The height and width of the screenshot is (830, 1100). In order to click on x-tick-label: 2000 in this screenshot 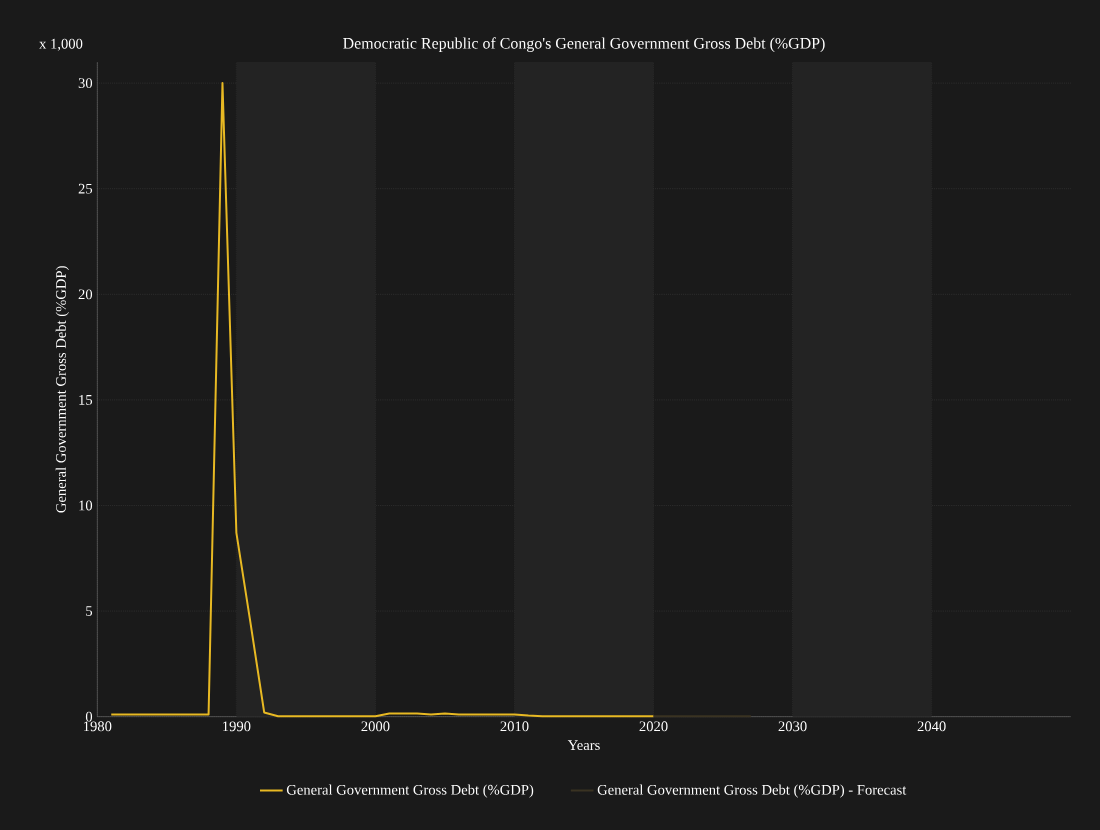, I will do `click(375, 726)`.